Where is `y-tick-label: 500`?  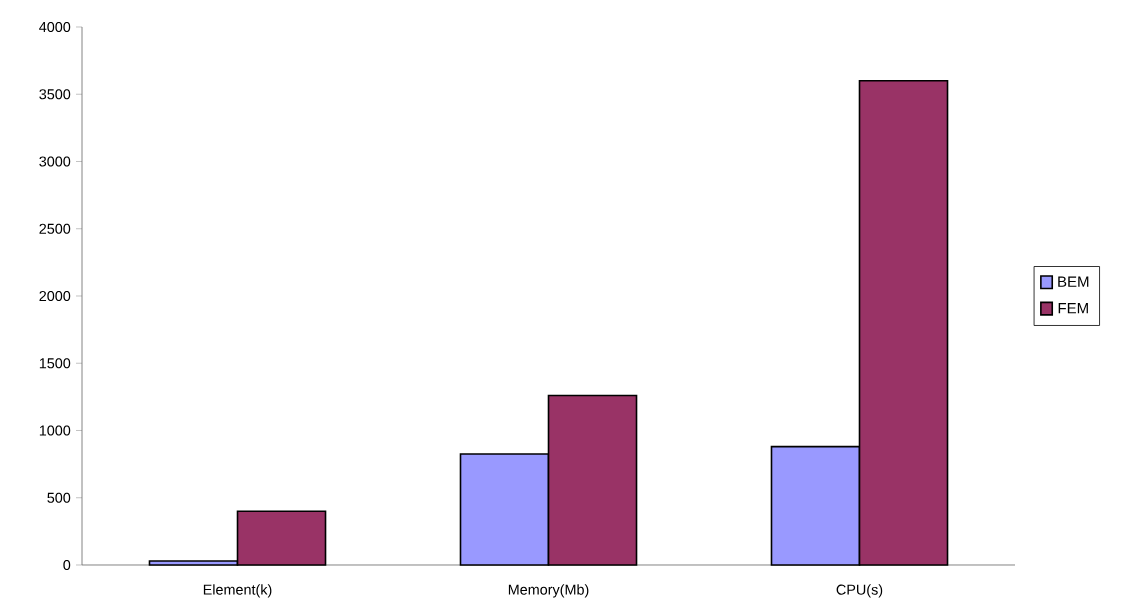 y-tick-label: 500 is located at coordinates (59, 497).